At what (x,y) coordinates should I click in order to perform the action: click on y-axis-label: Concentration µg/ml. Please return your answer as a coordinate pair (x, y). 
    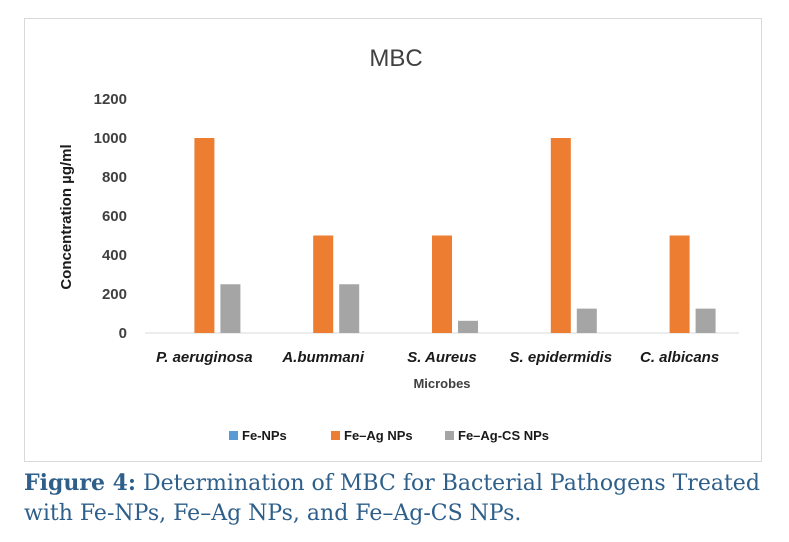
    Looking at the image, I should click on (66, 216).